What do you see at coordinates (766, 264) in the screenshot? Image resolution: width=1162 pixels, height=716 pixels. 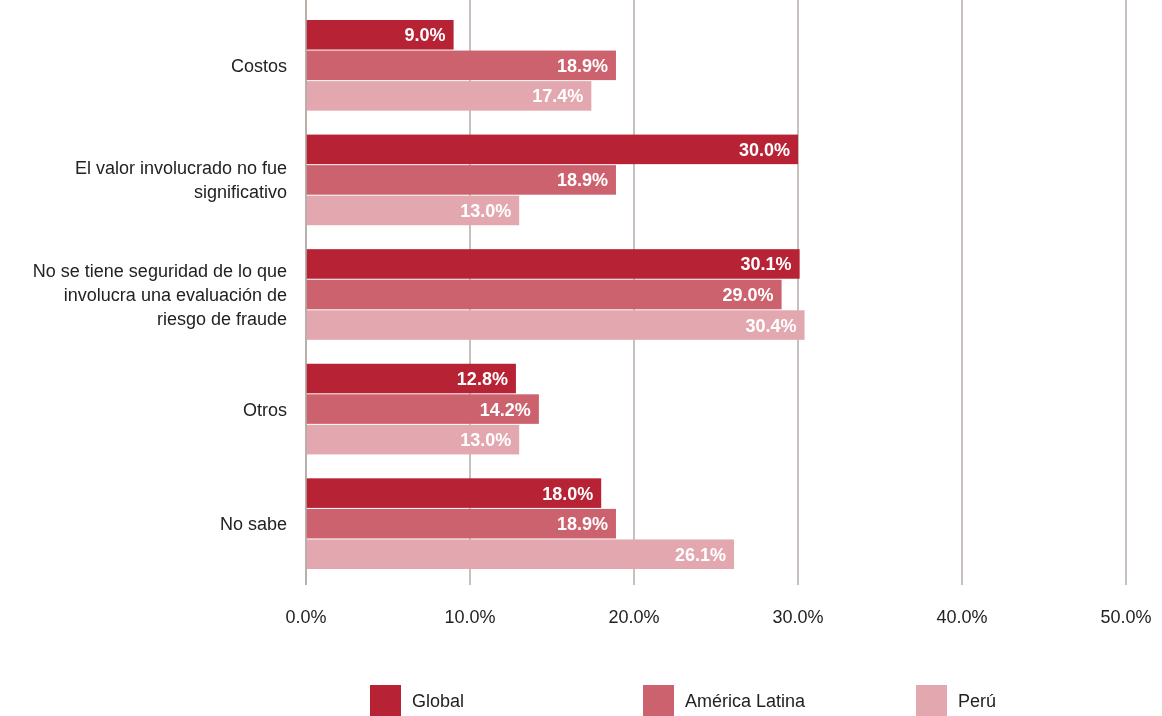 I see `data-label: 30.1%` at bounding box center [766, 264].